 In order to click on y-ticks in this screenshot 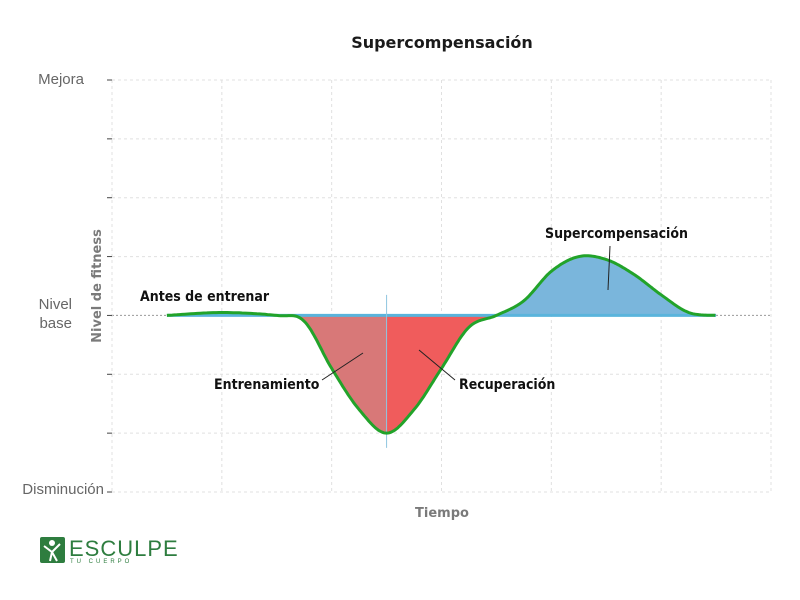, I will do `click(109, 286)`.